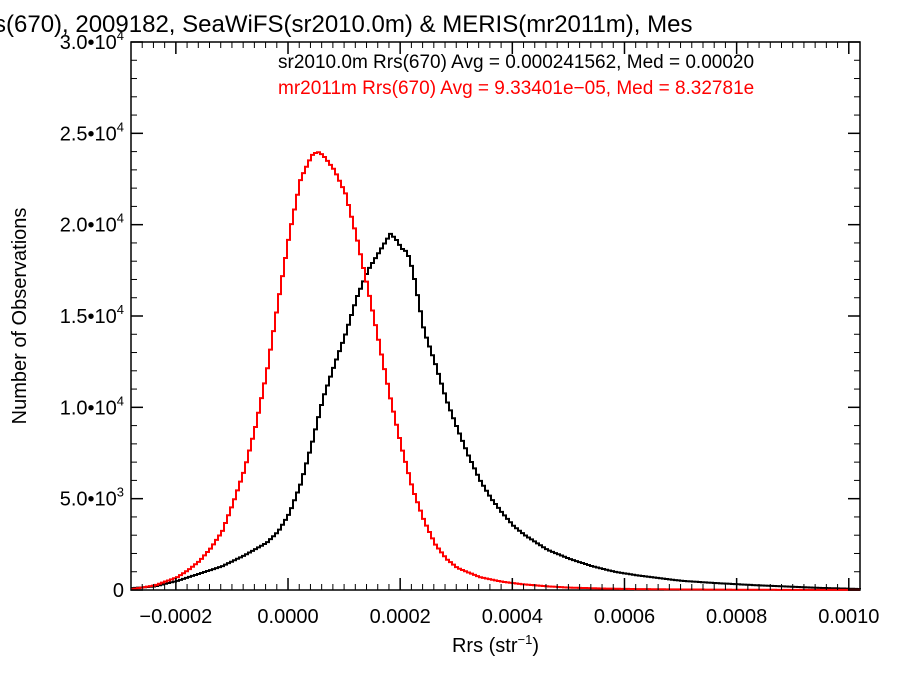  What do you see at coordinates (848, 617) in the screenshot?
I see `x-tick-label-6: 0.0010` at bounding box center [848, 617].